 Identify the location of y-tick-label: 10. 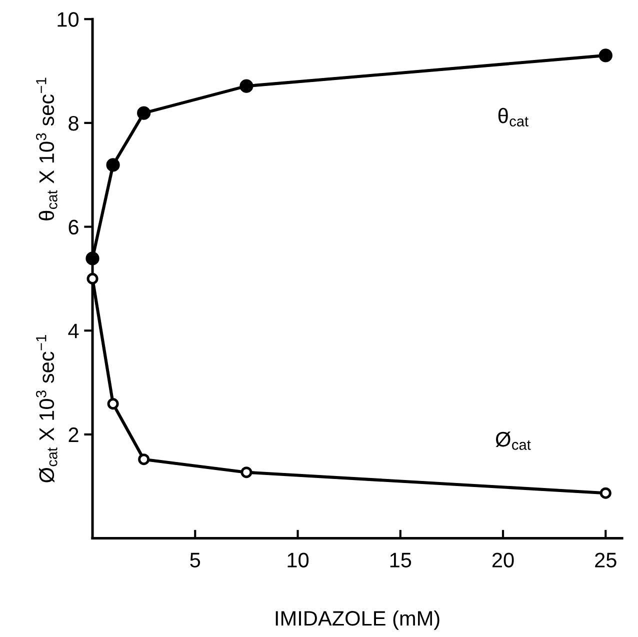
(68, 19).